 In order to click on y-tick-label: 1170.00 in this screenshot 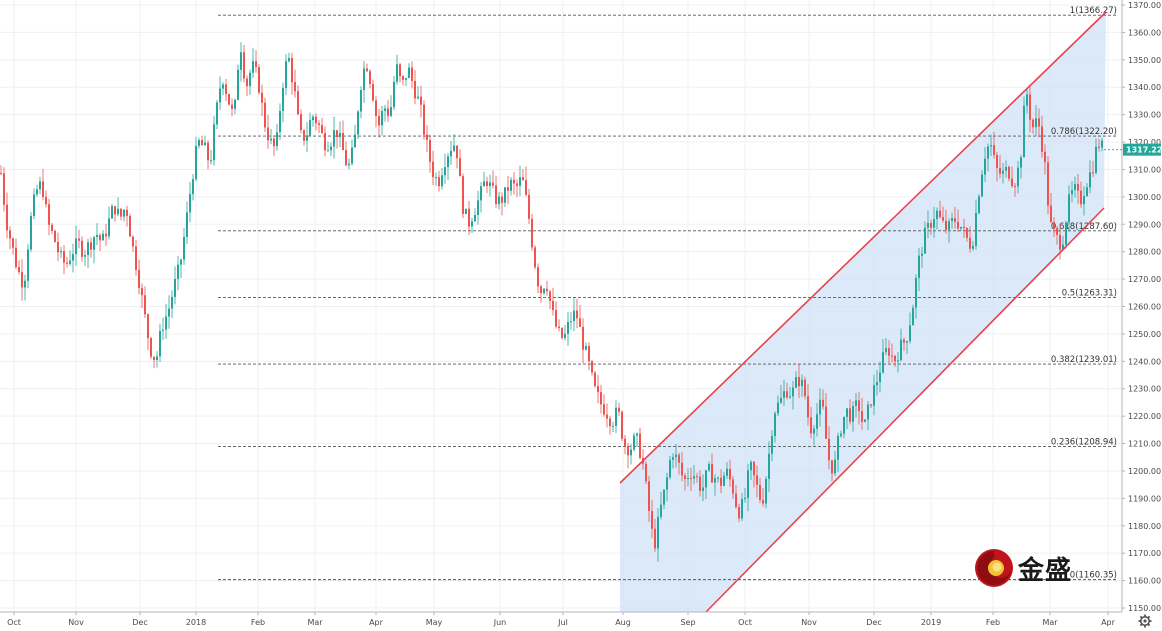, I will do `click(1144, 553)`.